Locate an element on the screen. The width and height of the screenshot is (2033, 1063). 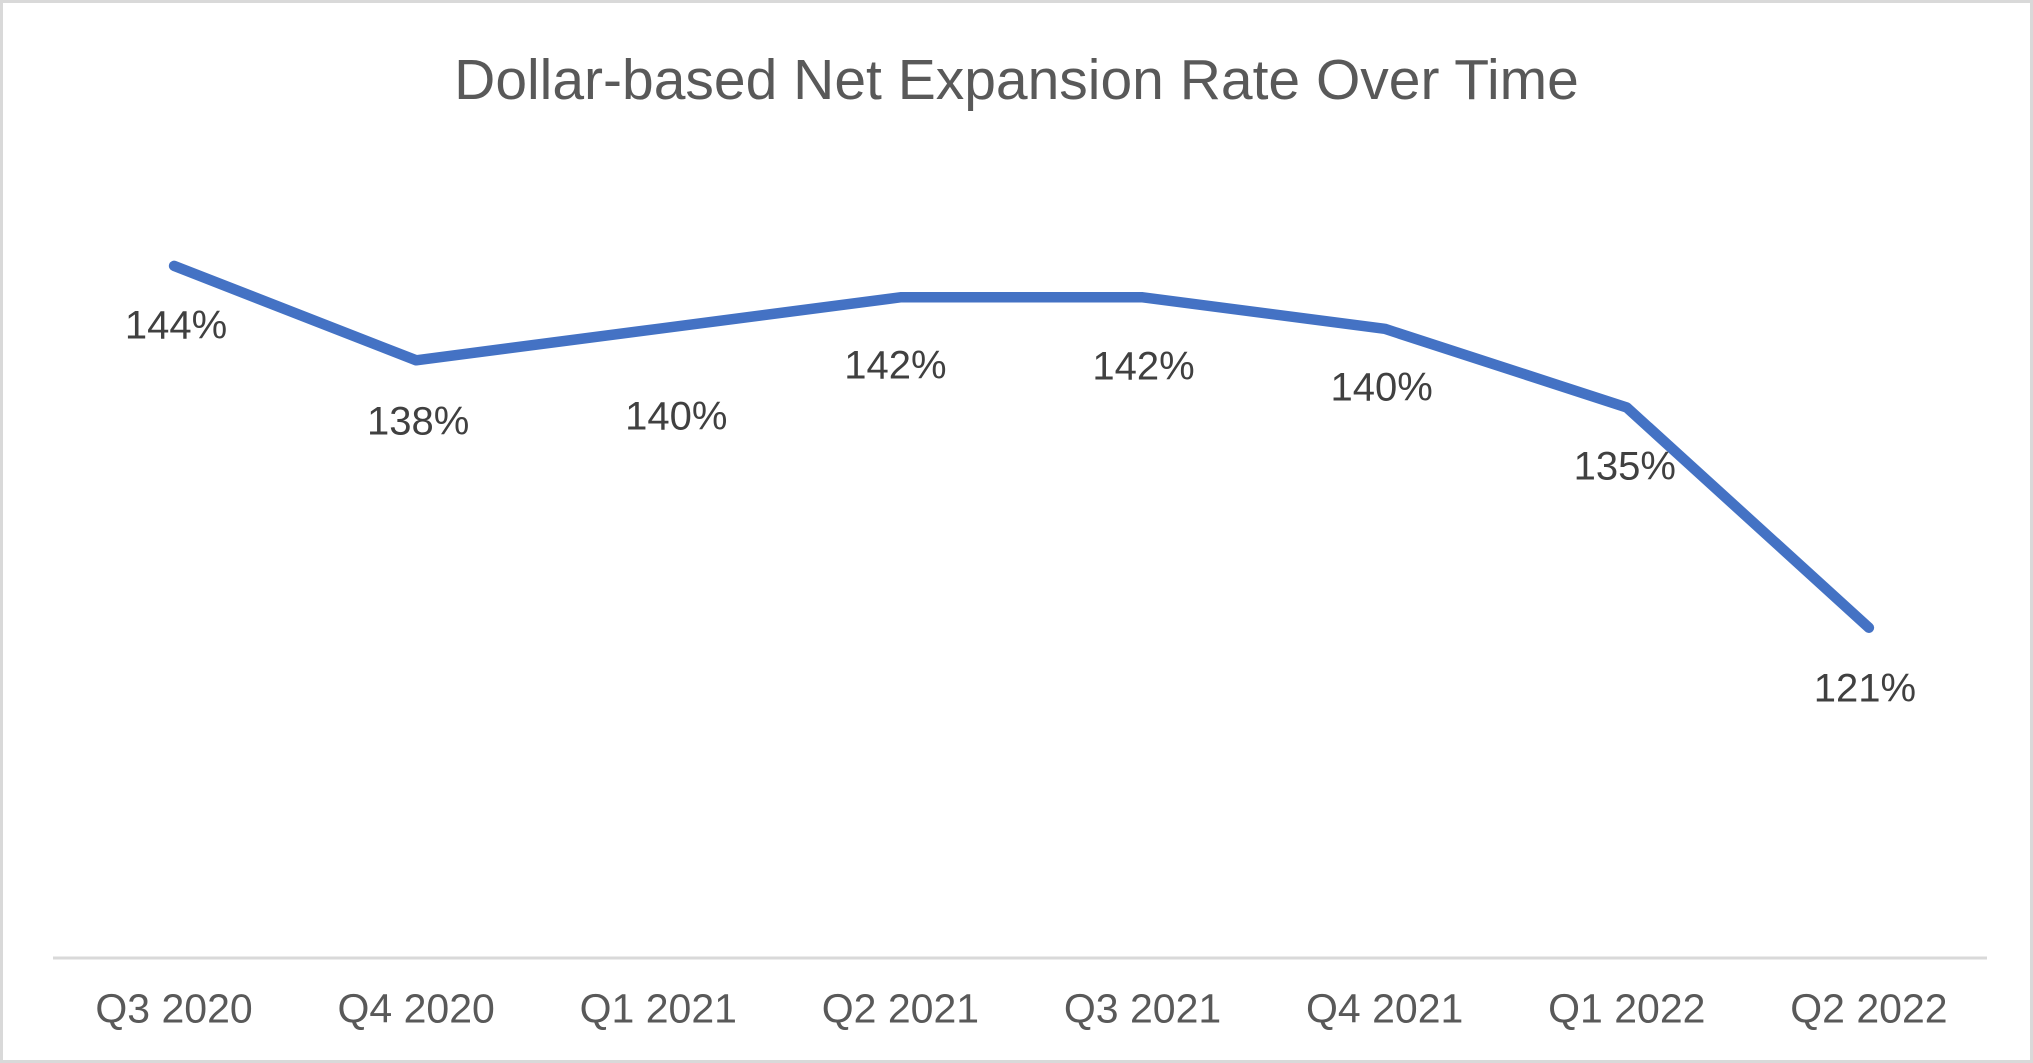
x-axis-label: Q1 2021 is located at coordinates (658, 1008).